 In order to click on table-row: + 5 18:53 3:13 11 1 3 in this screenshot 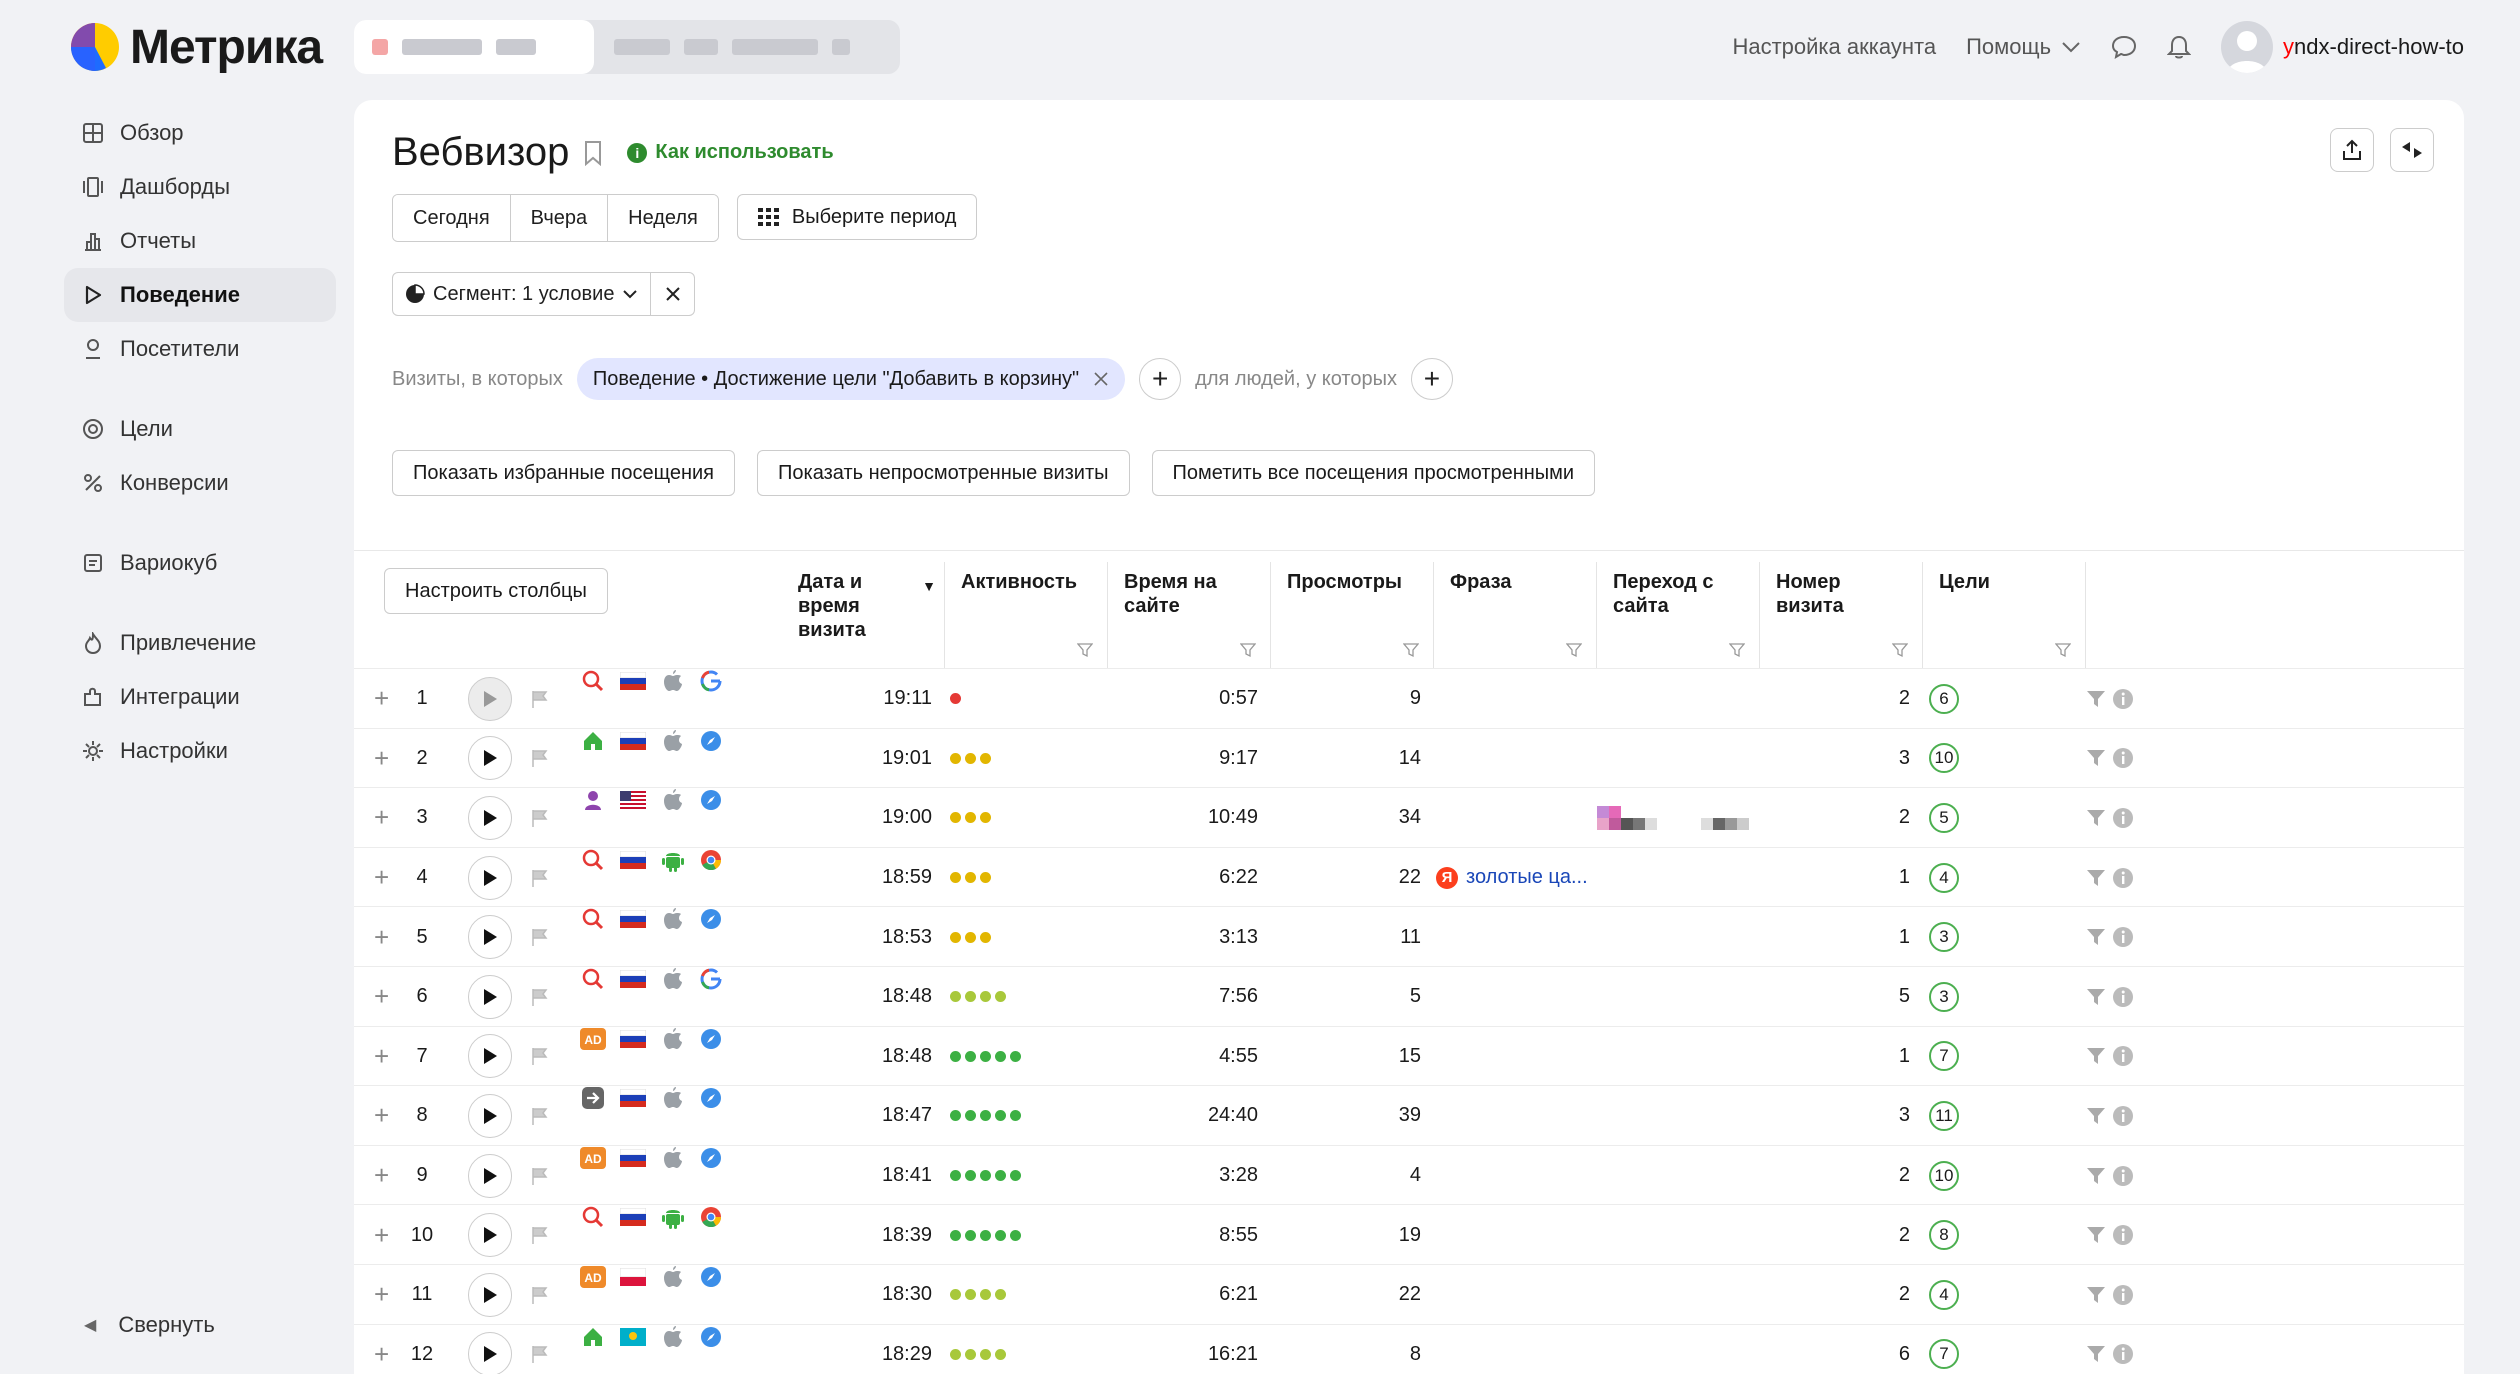, I will do `click(1409, 936)`.